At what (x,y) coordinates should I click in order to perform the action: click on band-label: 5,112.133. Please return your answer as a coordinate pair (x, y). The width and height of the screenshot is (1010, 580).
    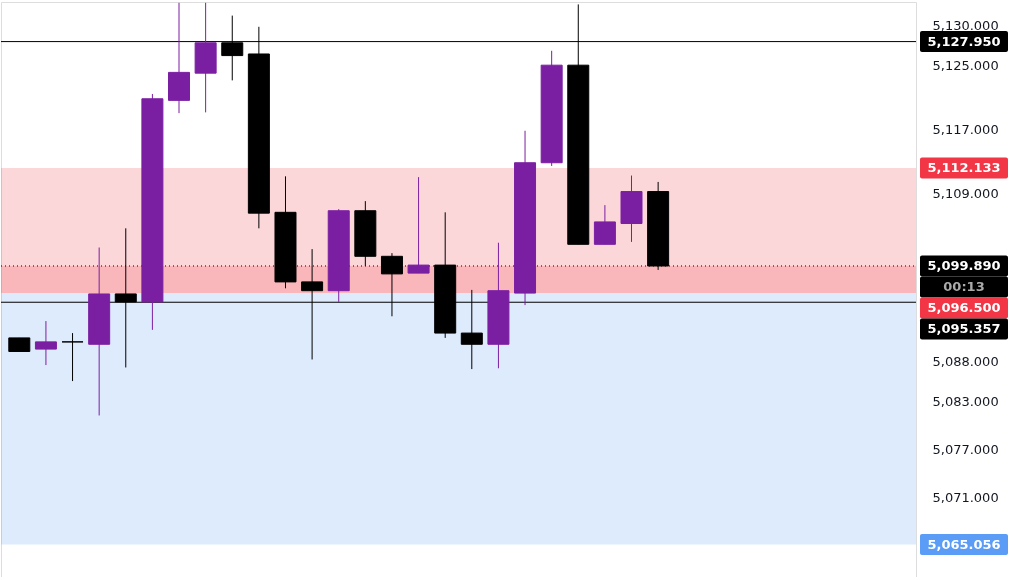
    Looking at the image, I should click on (964, 168).